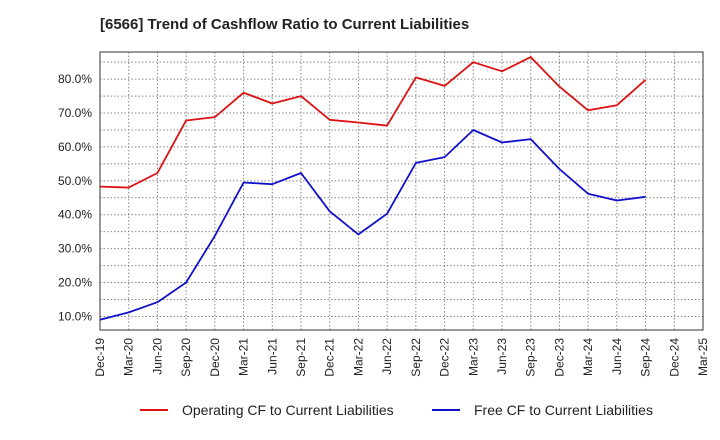 The width and height of the screenshot is (720, 440). What do you see at coordinates (186, 357) in the screenshot?
I see `x-tick-label: Sep-20` at bounding box center [186, 357].